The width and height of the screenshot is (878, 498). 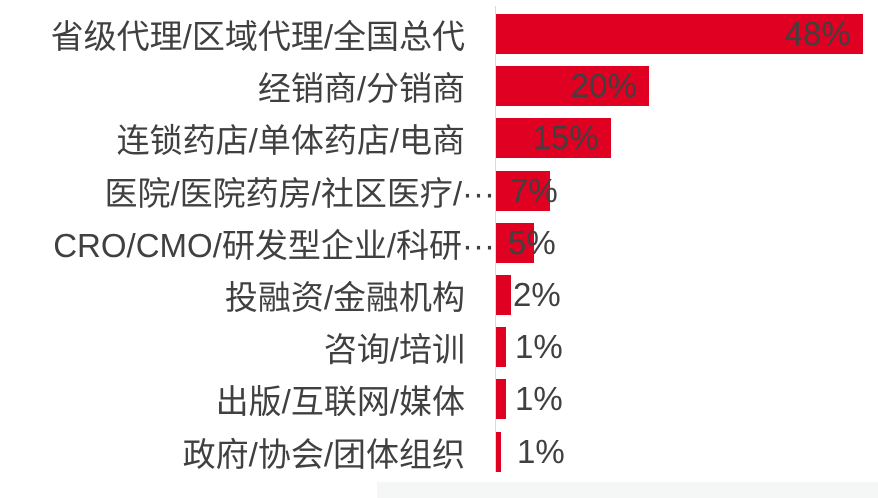 I want to click on value-label: 2%, so click(x=537, y=295).